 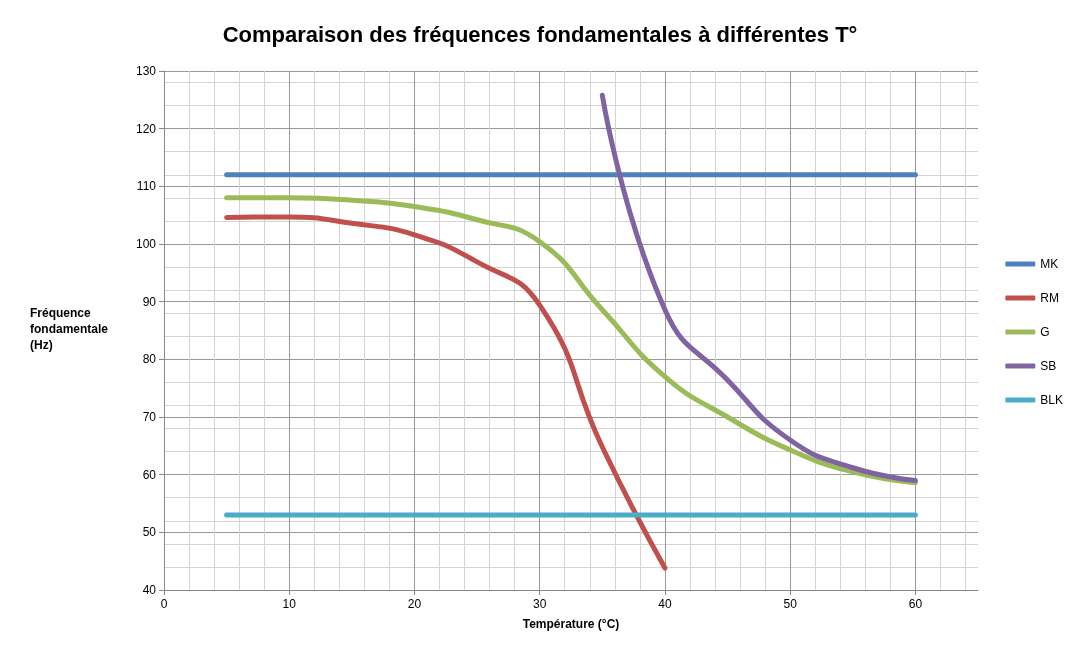 I want to click on x-tick-label: 60, so click(x=915, y=604).